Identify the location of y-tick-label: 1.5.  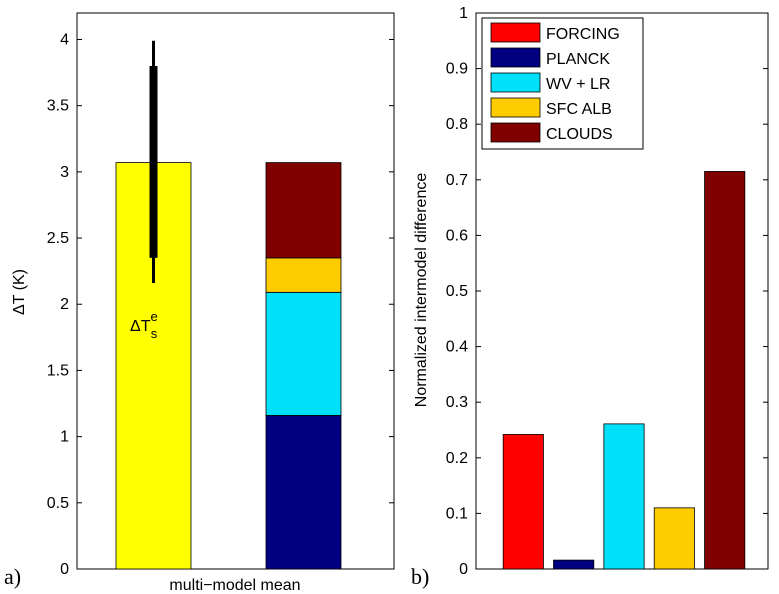
(58, 370).